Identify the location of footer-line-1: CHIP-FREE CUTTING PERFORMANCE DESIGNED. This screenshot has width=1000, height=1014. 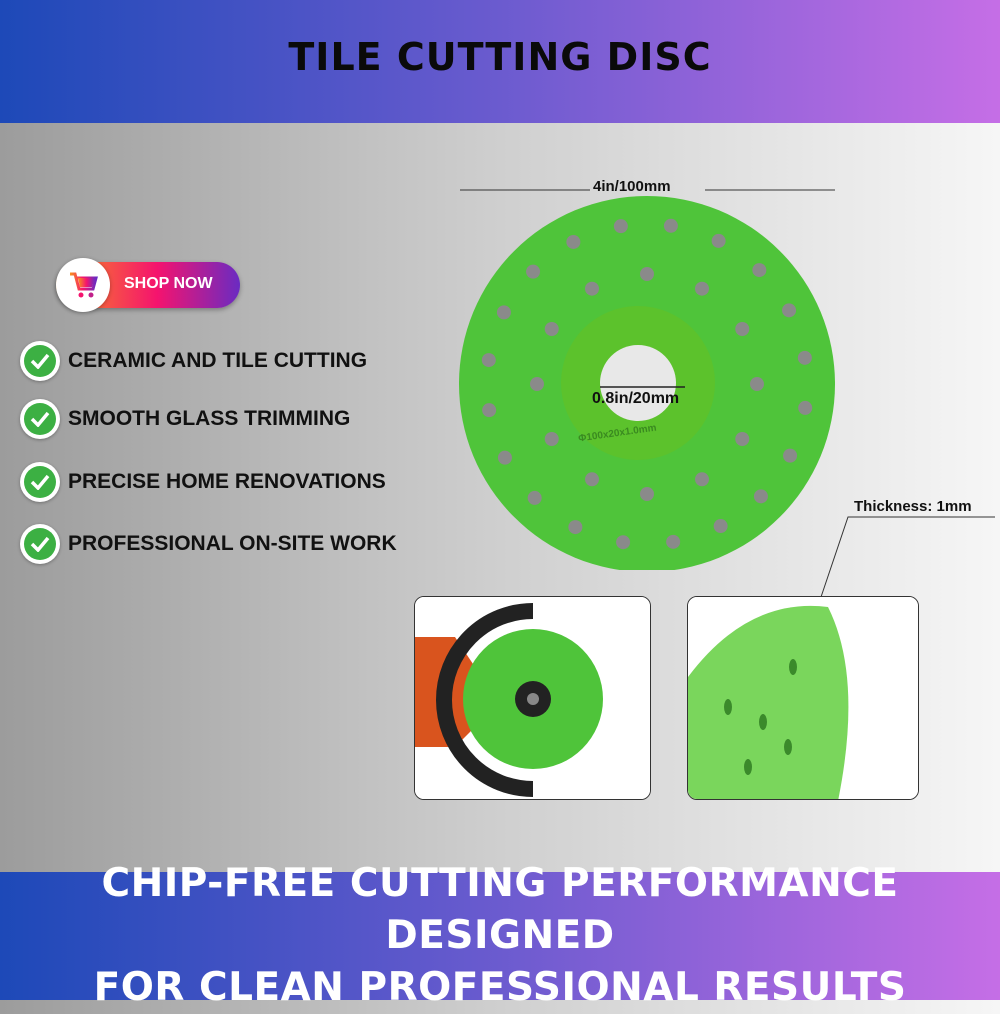
(500, 909).